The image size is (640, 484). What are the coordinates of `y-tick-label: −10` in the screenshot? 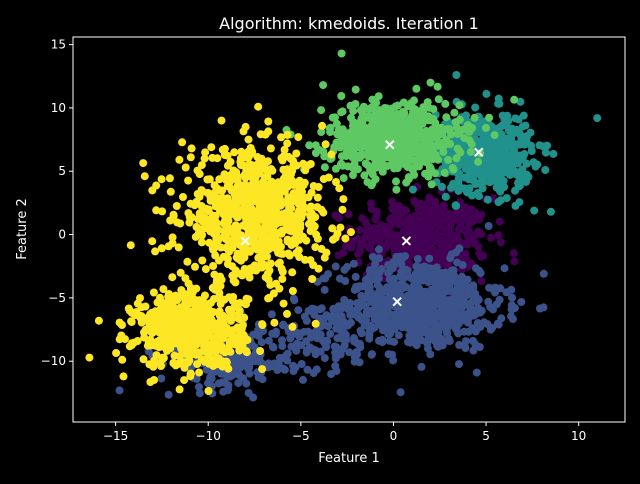 It's located at (53, 361).